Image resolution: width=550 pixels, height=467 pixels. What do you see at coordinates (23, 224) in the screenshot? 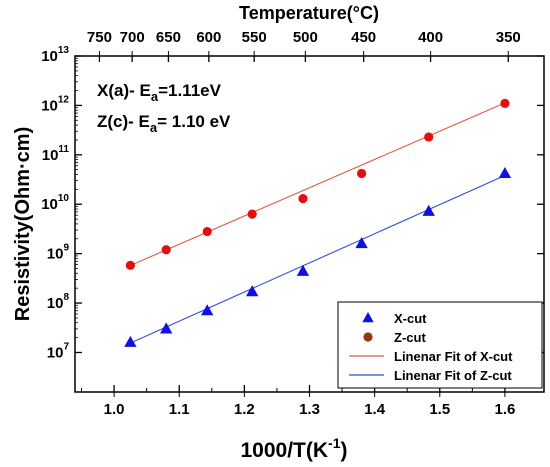
I see `y-axis-title: Resistivity(Ohm·cm)` at bounding box center [23, 224].